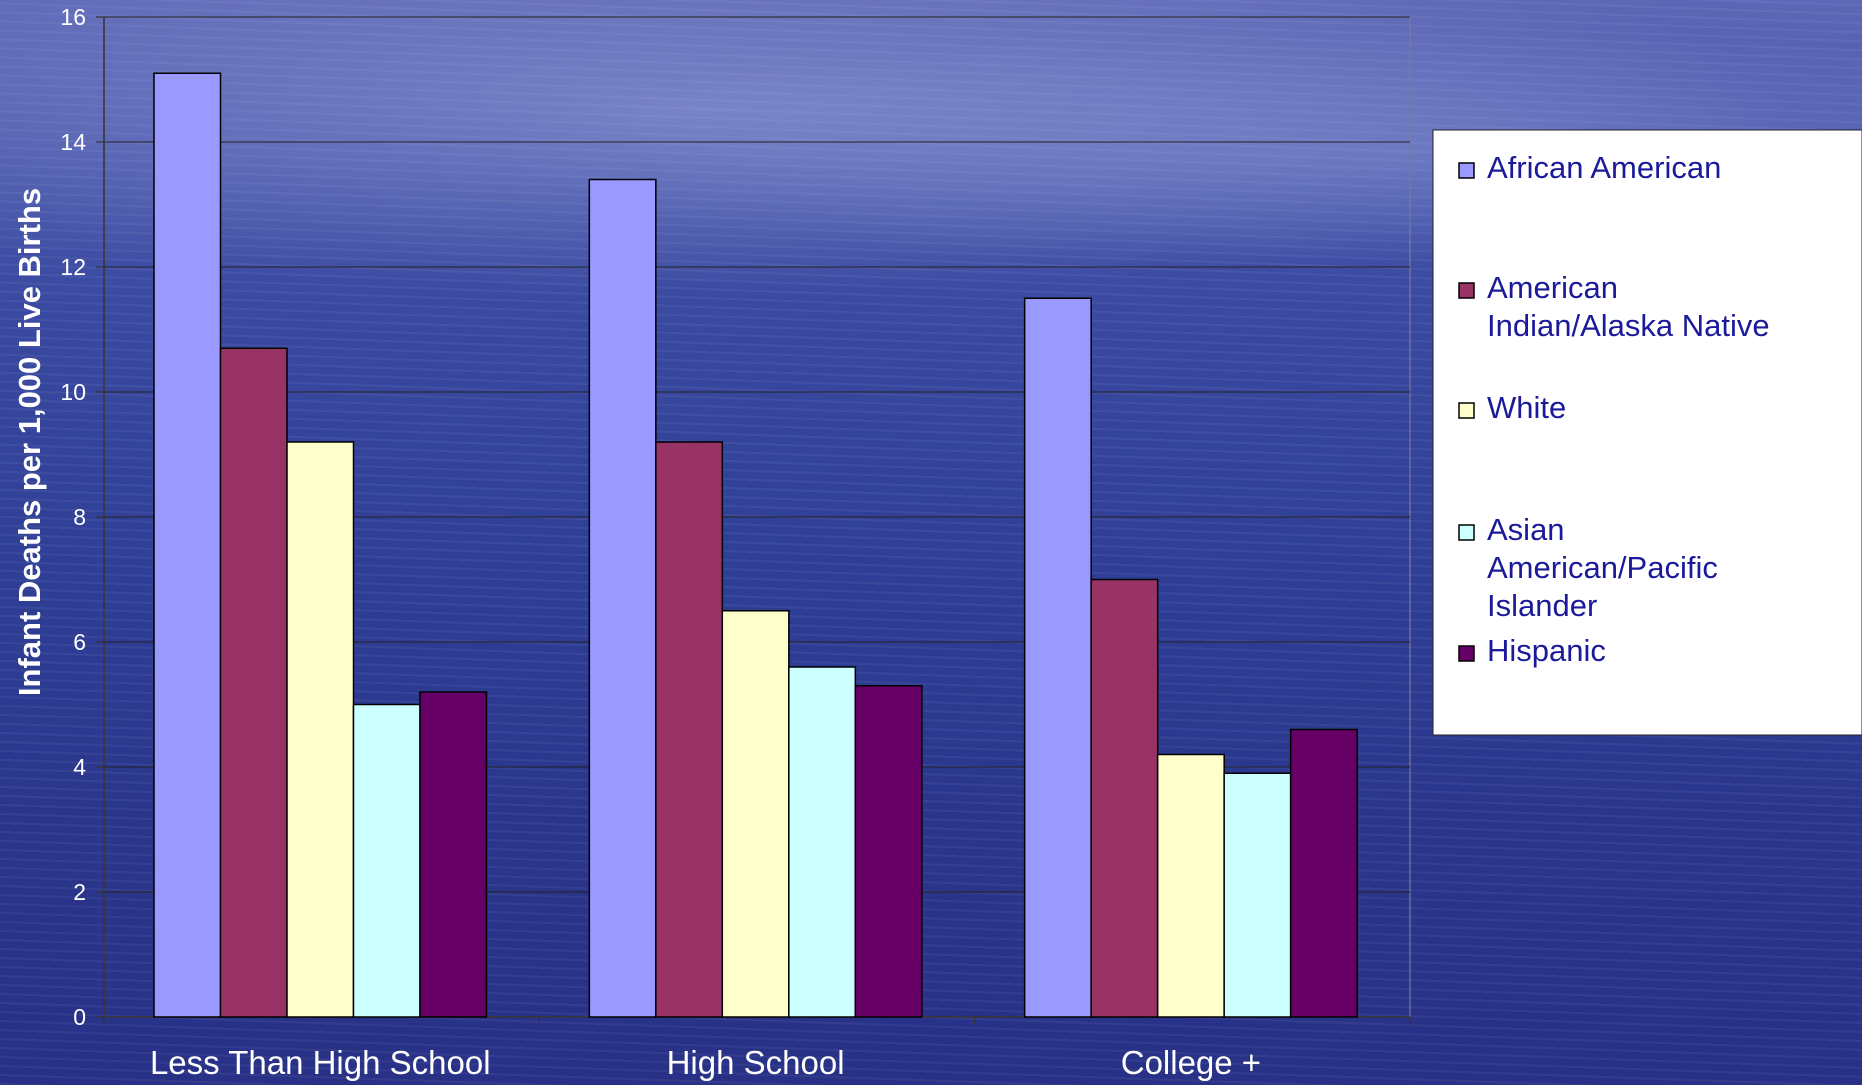  What do you see at coordinates (1526, 407) in the screenshot?
I see `legend-entry: White` at bounding box center [1526, 407].